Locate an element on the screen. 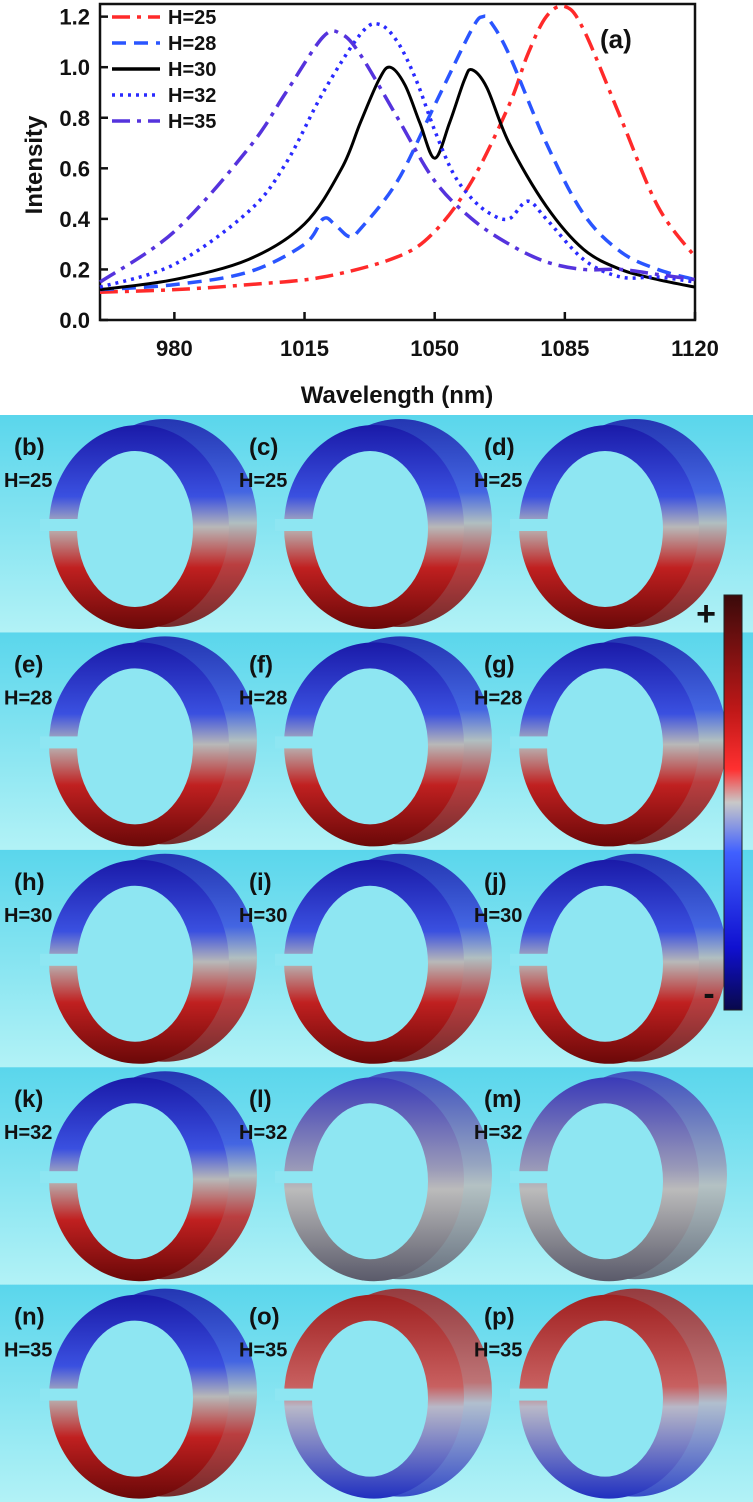 The height and width of the screenshot is (1502, 753). field-row: (b) H=25 (c) H=25 (d) H=25 is located at coordinates (376, 524).